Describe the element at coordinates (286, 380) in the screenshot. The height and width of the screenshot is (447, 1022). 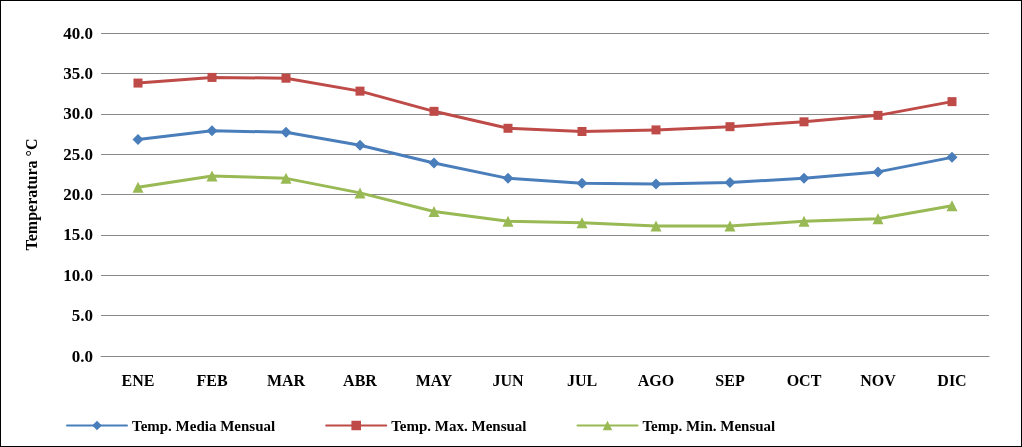
I see `x-tick-label: MAR` at that location.